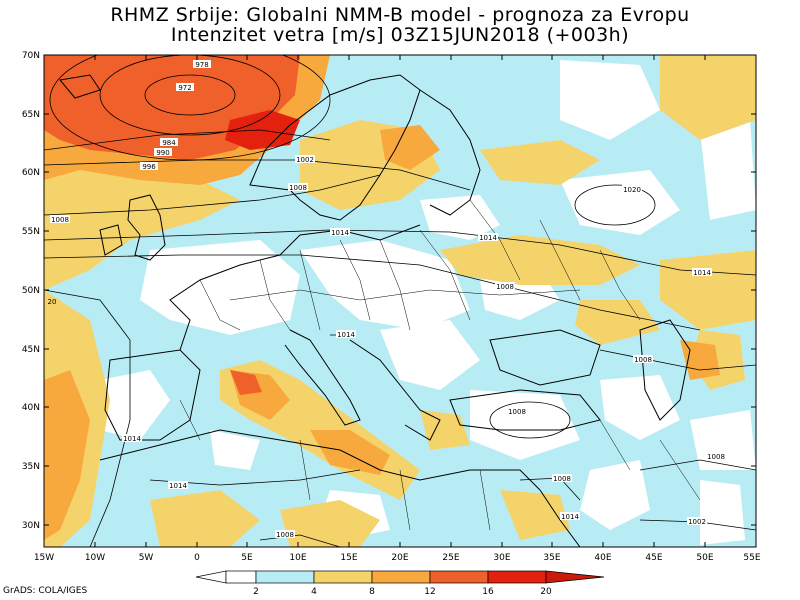  What do you see at coordinates (31, 350) in the screenshot?
I see `lat-label: 45N` at bounding box center [31, 350].